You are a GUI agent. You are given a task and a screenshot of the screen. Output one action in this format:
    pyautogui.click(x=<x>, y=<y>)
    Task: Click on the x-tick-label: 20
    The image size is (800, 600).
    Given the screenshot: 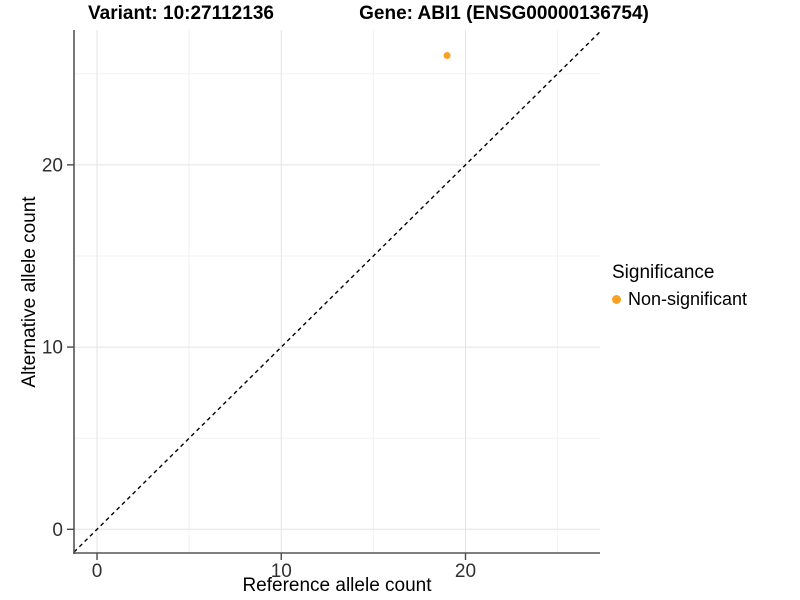 What is the action you would take?
    pyautogui.click(x=465, y=571)
    